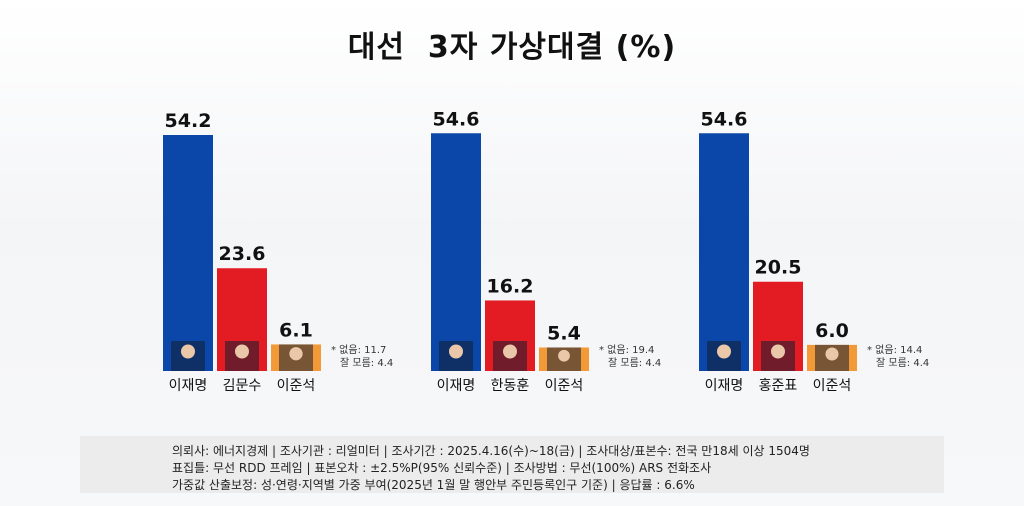 Image resolution: width=1024 pixels, height=506 pixels. What do you see at coordinates (358, 349) in the screenshot?
I see `note-none-1: * 없음: 11.7` at bounding box center [358, 349].